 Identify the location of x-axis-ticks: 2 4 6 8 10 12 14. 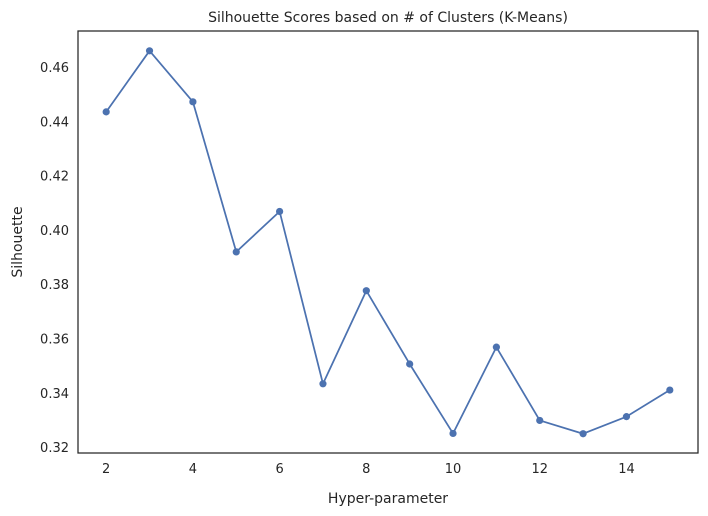
(368, 469).